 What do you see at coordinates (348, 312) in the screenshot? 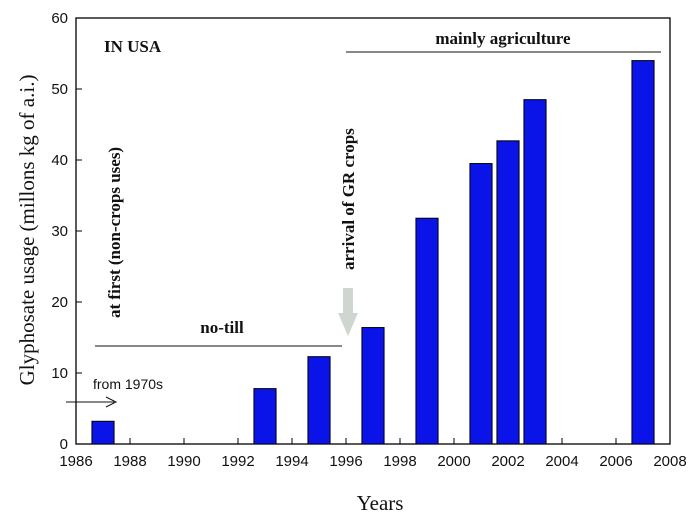
I see `gr-arrow-icon` at bounding box center [348, 312].